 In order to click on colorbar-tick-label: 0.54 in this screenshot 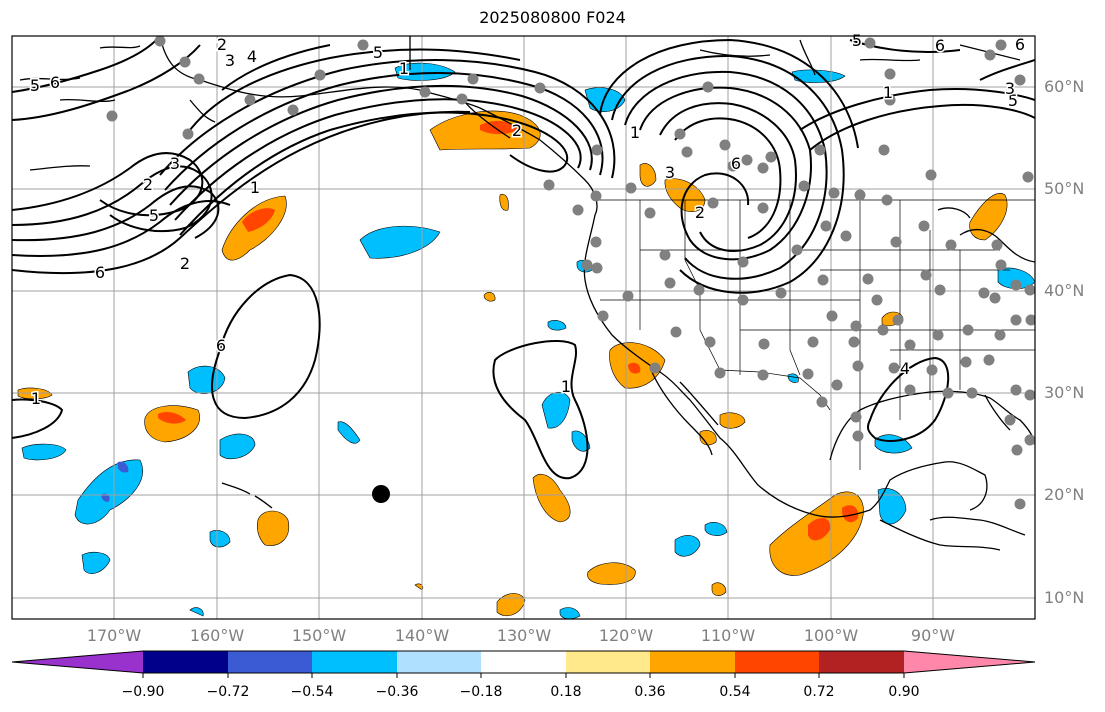, I will do `click(735, 692)`.